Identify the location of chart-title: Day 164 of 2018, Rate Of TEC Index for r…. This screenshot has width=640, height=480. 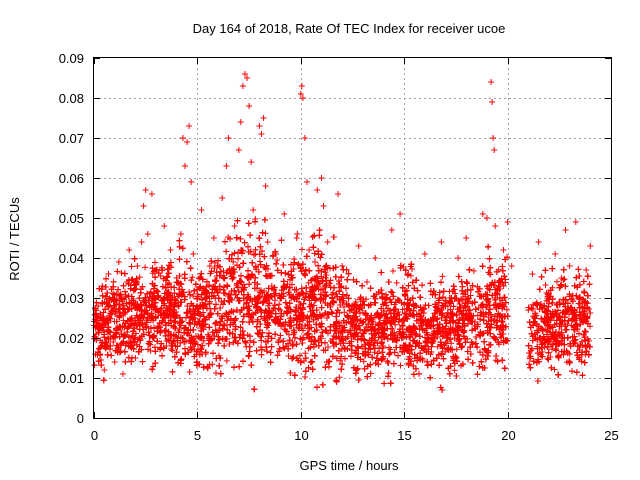
(349, 28).